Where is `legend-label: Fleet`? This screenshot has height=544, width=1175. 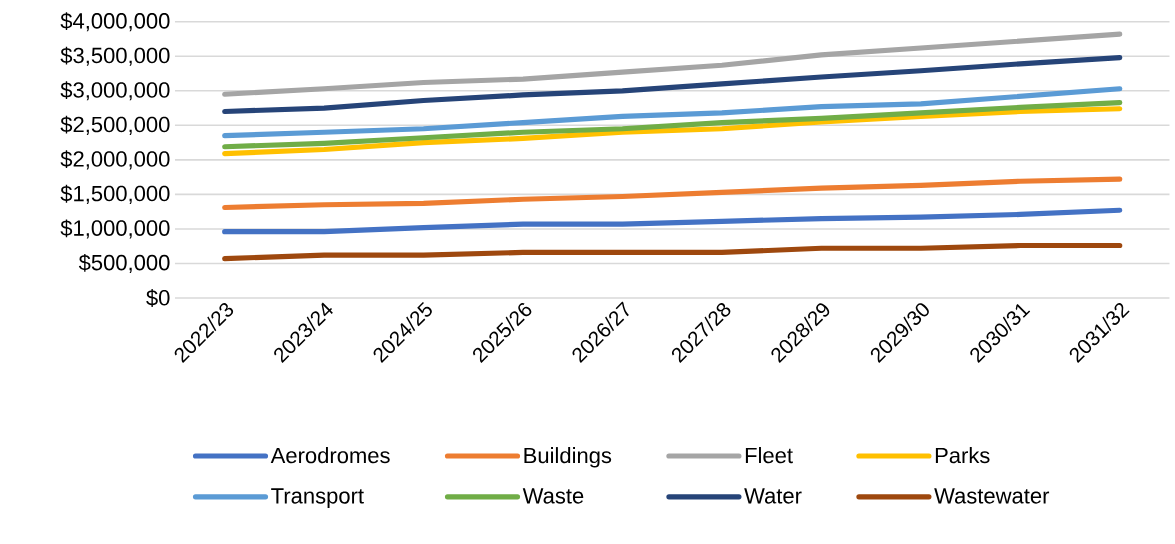 legend-label: Fleet is located at coordinates (769, 455).